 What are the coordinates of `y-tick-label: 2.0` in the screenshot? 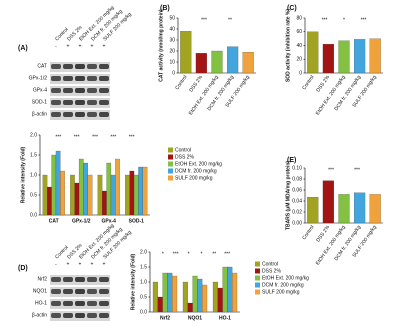 It's located at (143, 252).